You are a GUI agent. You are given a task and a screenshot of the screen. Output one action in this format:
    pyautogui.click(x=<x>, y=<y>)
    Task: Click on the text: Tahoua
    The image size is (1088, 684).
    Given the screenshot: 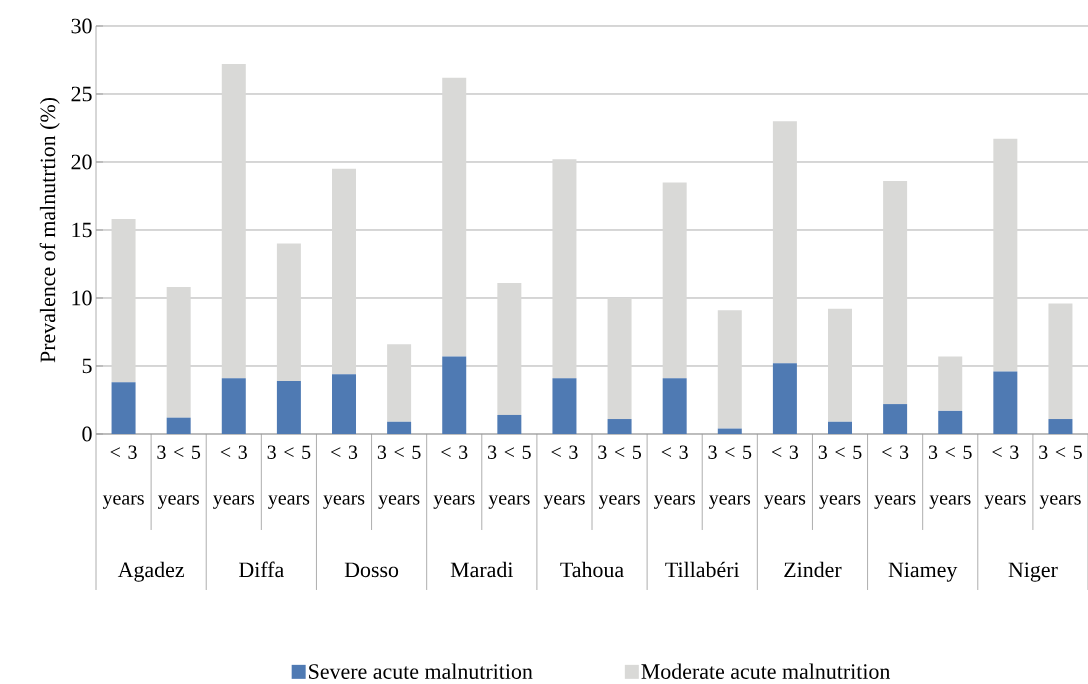 What is the action you would take?
    pyautogui.click(x=592, y=569)
    